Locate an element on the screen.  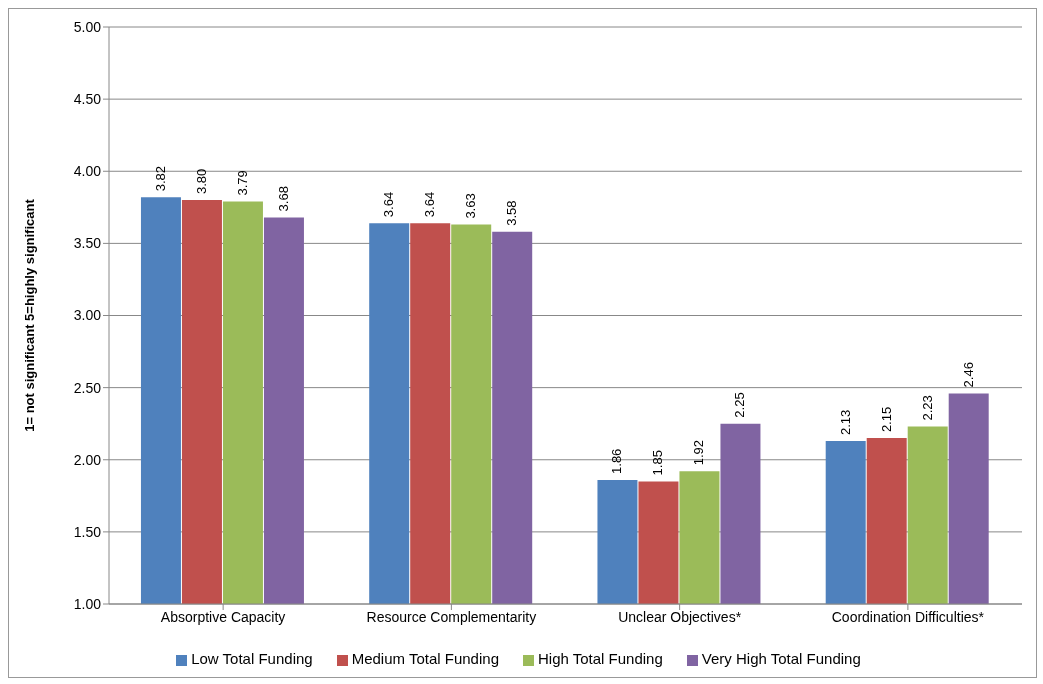
data-label: 1.85 is located at coordinates (658, 463).